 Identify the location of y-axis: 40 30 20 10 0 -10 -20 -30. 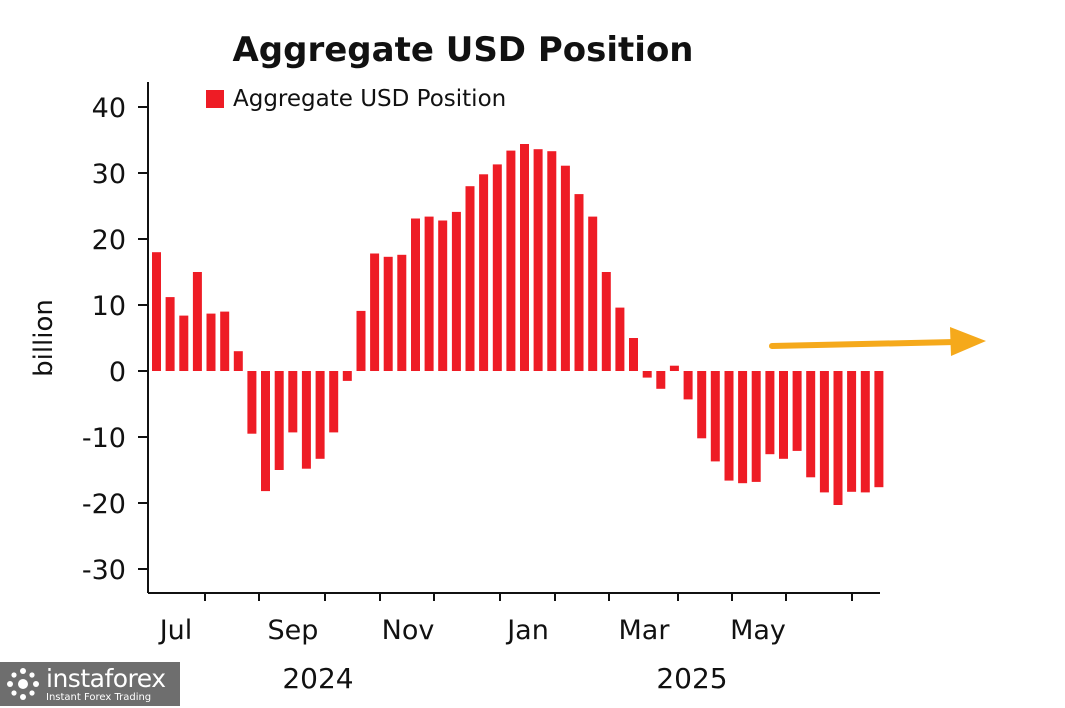
(115, 337).